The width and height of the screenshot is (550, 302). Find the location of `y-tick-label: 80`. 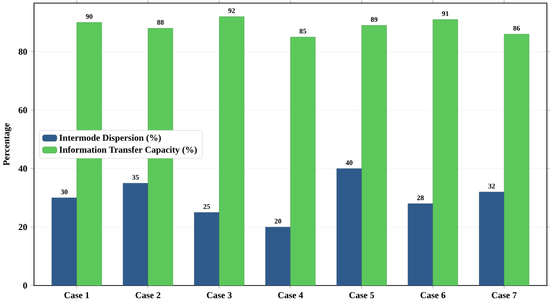

y-tick-label: 80 is located at coordinates (23, 51).